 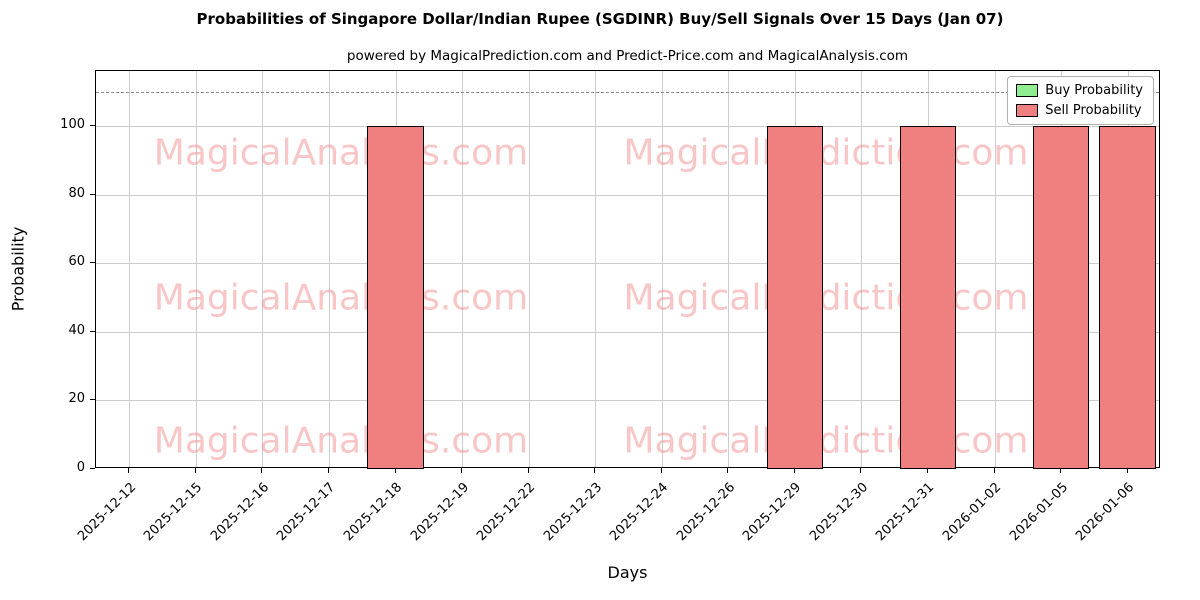 I want to click on legend-entry: Sell Probability, so click(x=1079, y=110).